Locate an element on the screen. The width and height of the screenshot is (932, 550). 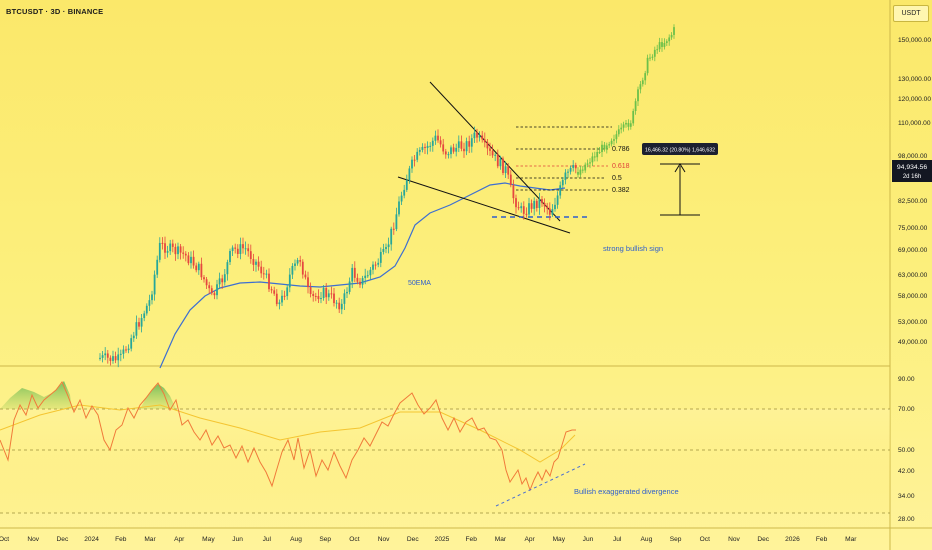
current-price-tag is located at coordinates (912, 171).